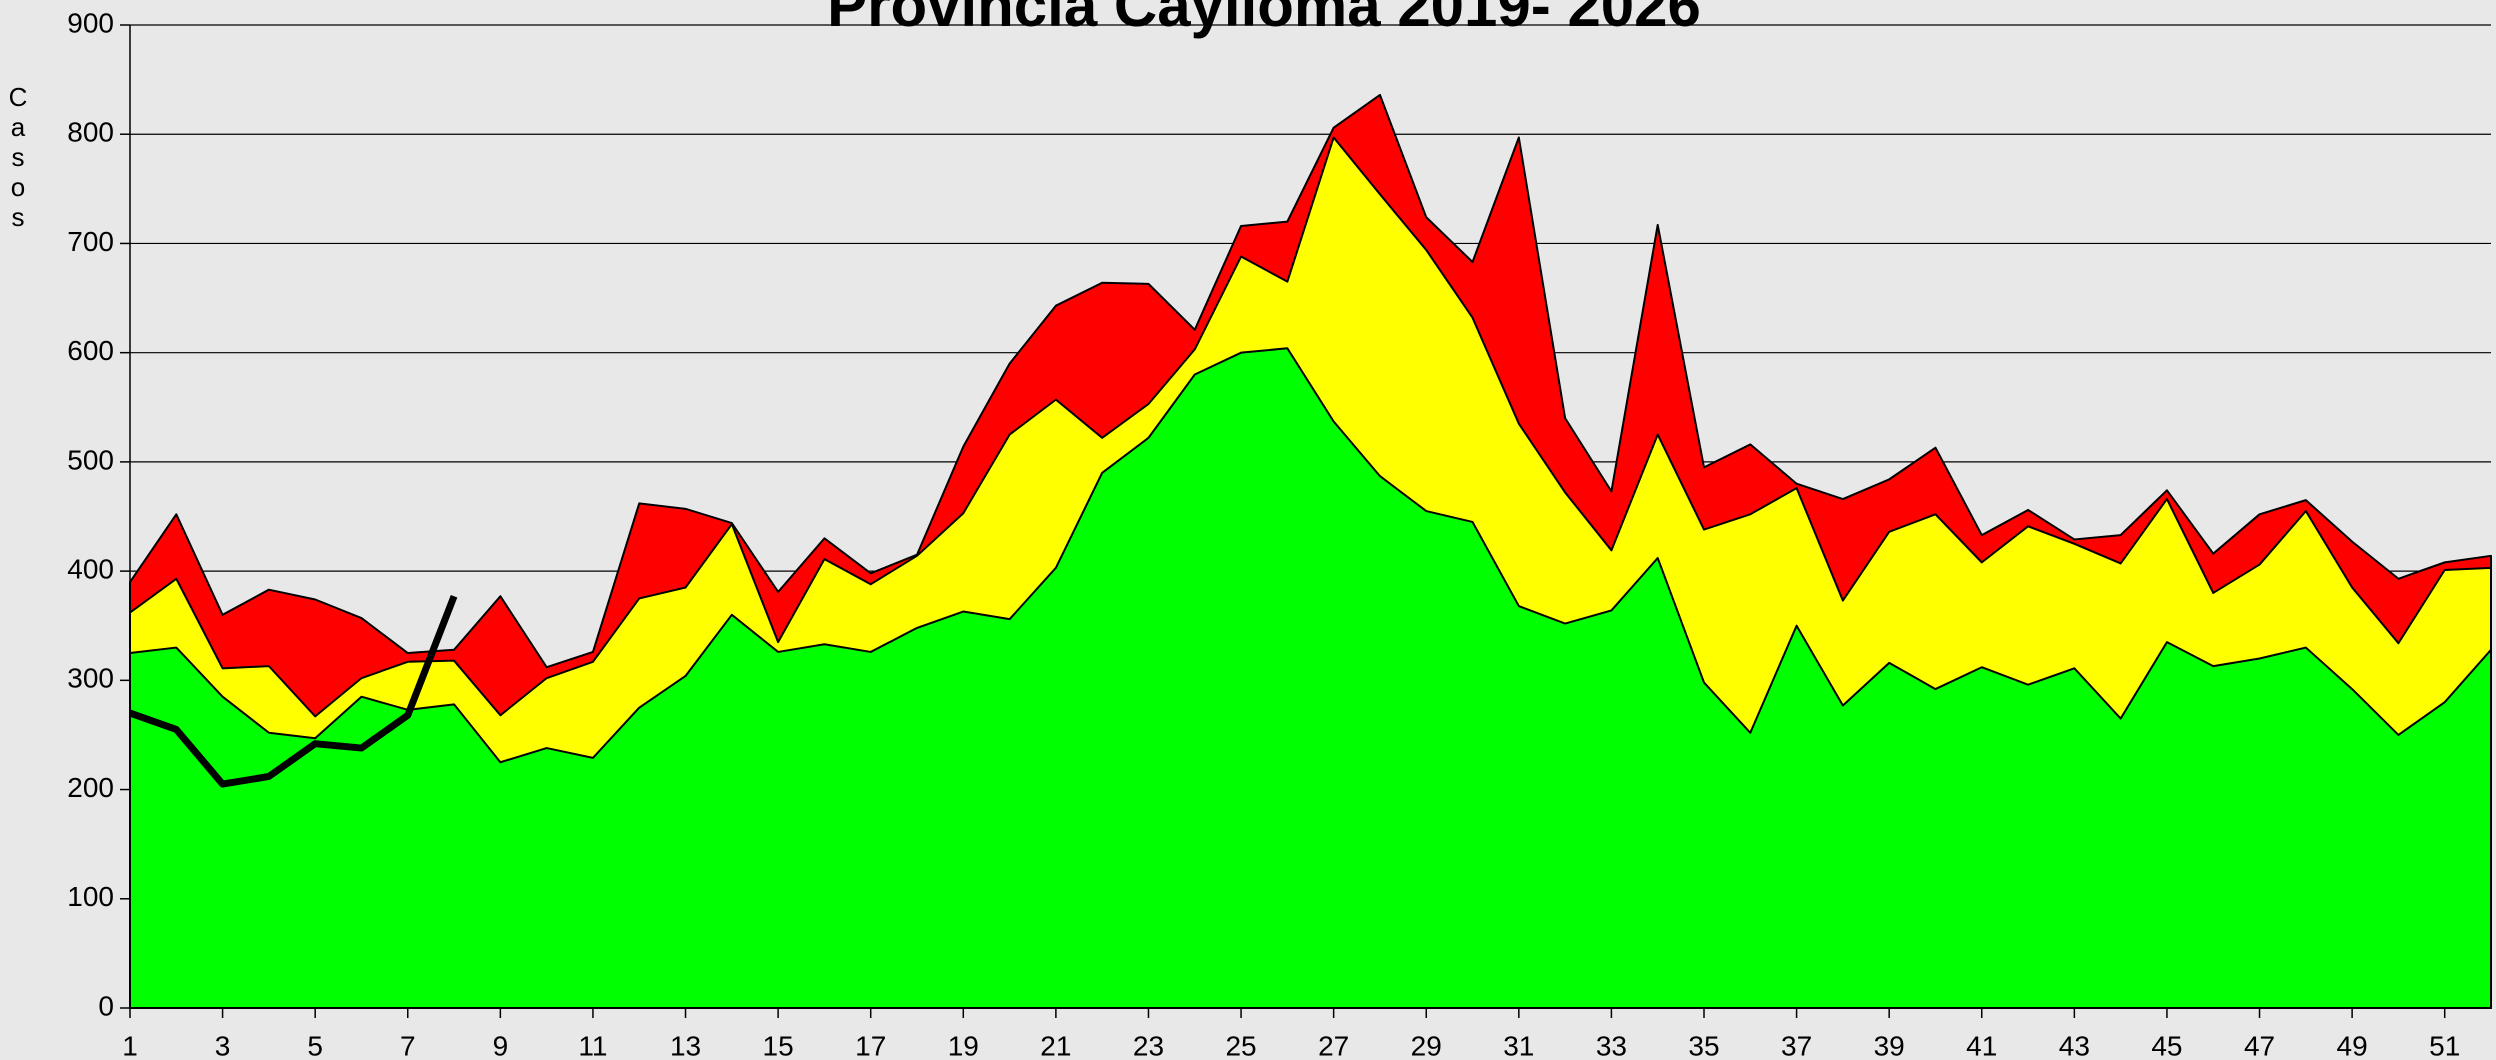 The image size is (2496, 1060). What do you see at coordinates (685, 1045) in the screenshot?
I see `x-tick-label: 13` at bounding box center [685, 1045].